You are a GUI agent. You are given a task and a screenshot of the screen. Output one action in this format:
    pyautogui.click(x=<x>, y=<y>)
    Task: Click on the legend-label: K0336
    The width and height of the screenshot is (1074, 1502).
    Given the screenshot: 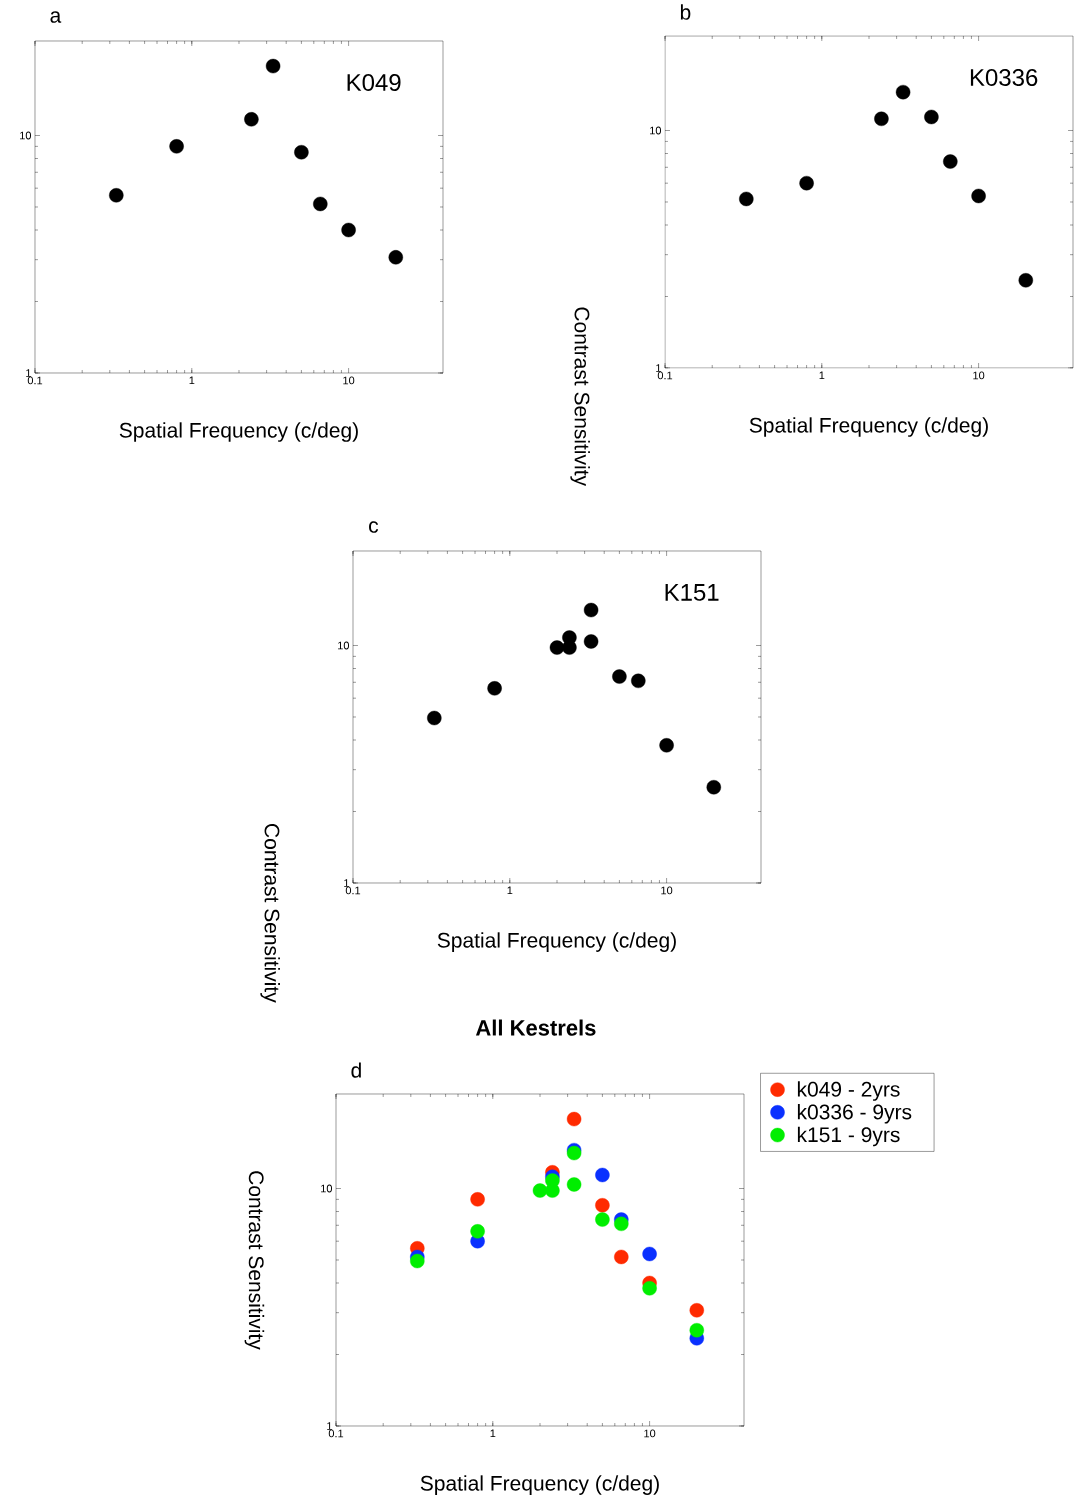 What is the action you would take?
    pyautogui.click(x=1004, y=77)
    